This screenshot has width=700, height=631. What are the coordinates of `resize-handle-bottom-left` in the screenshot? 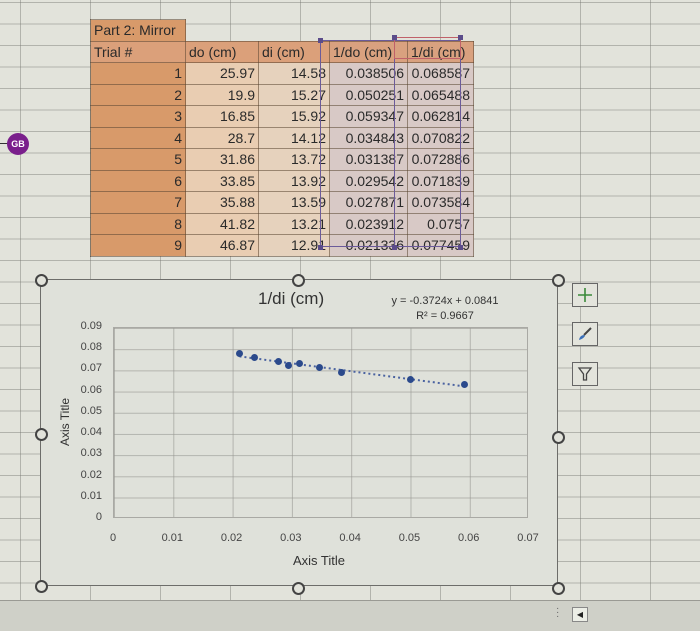 It's located at (41, 586).